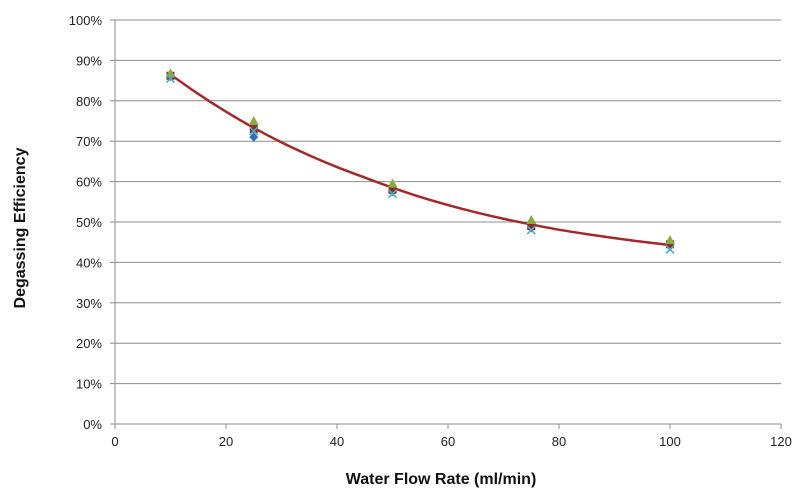 The image size is (792, 493). I want to click on y-tick-label: 80%, so click(89, 101).